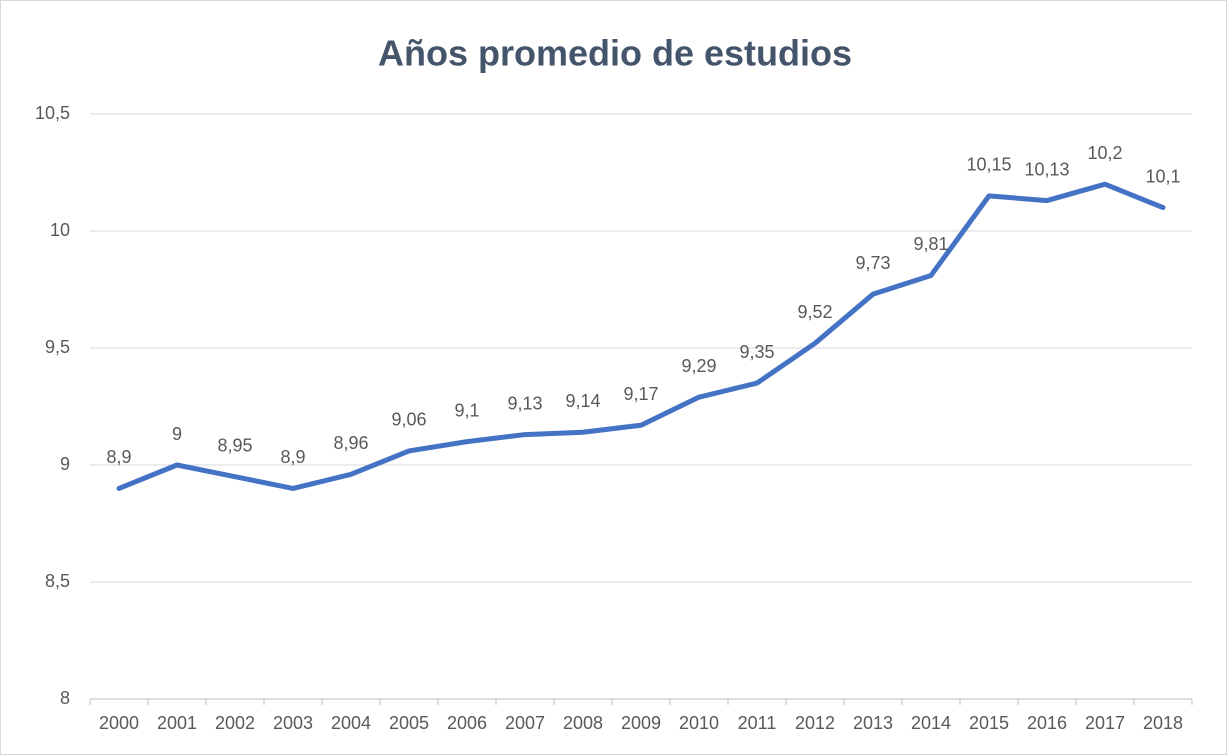 The width and height of the screenshot is (1227, 755). I want to click on y-tick-label: 8,5, so click(57, 581).